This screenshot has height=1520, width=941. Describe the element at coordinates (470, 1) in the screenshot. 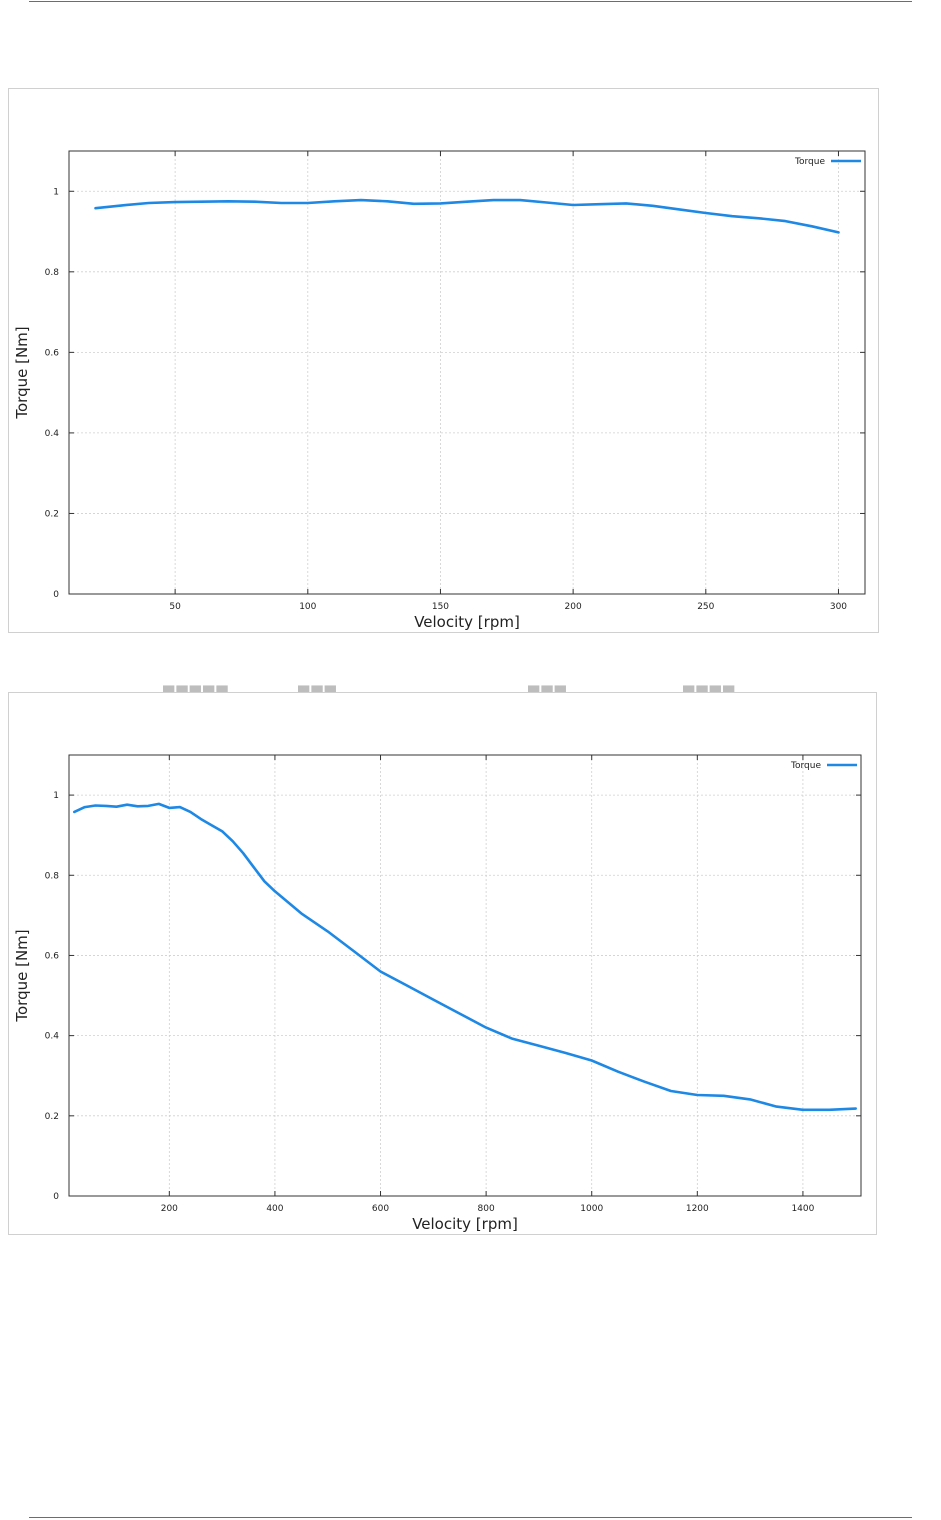

I see `top-rule` at that location.